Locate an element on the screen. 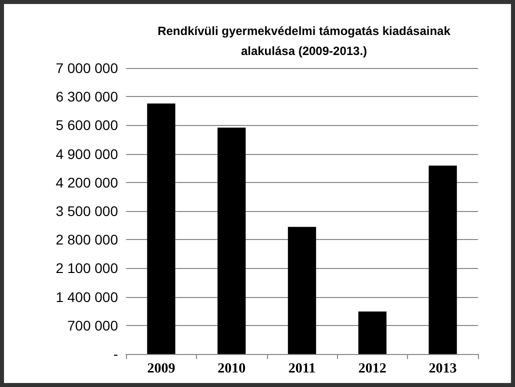 Image resolution: width=515 pixels, height=387 pixels. x-tick-label: 2013 is located at coordinates (442, 369).